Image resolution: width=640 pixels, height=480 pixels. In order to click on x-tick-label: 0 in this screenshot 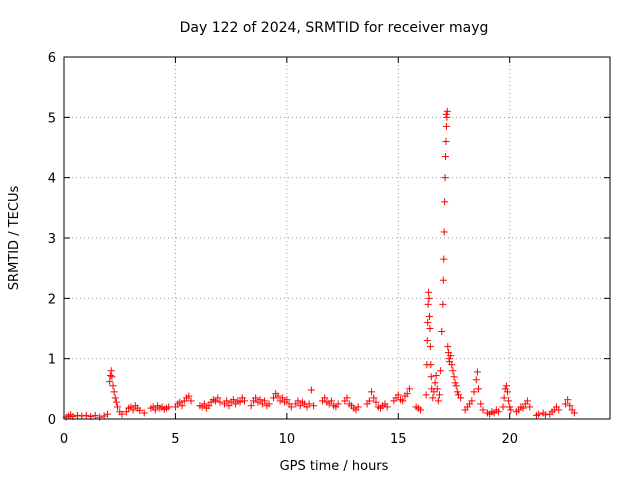, I will do `click(64, 439)`.